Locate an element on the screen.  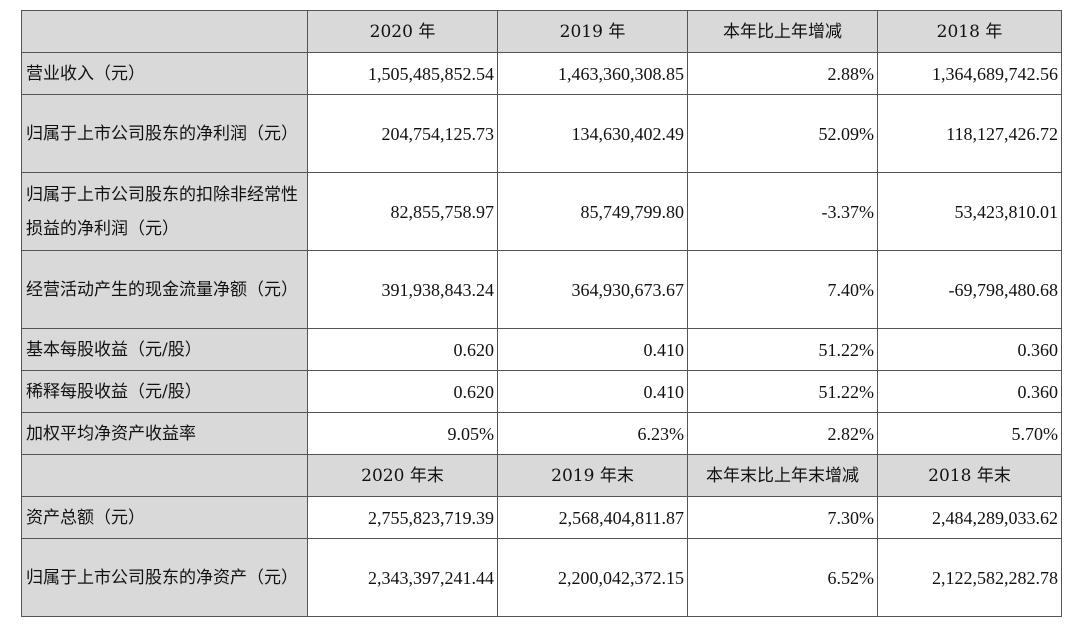
row-label: 资产总额（元） is located at coordinates (164, 517).